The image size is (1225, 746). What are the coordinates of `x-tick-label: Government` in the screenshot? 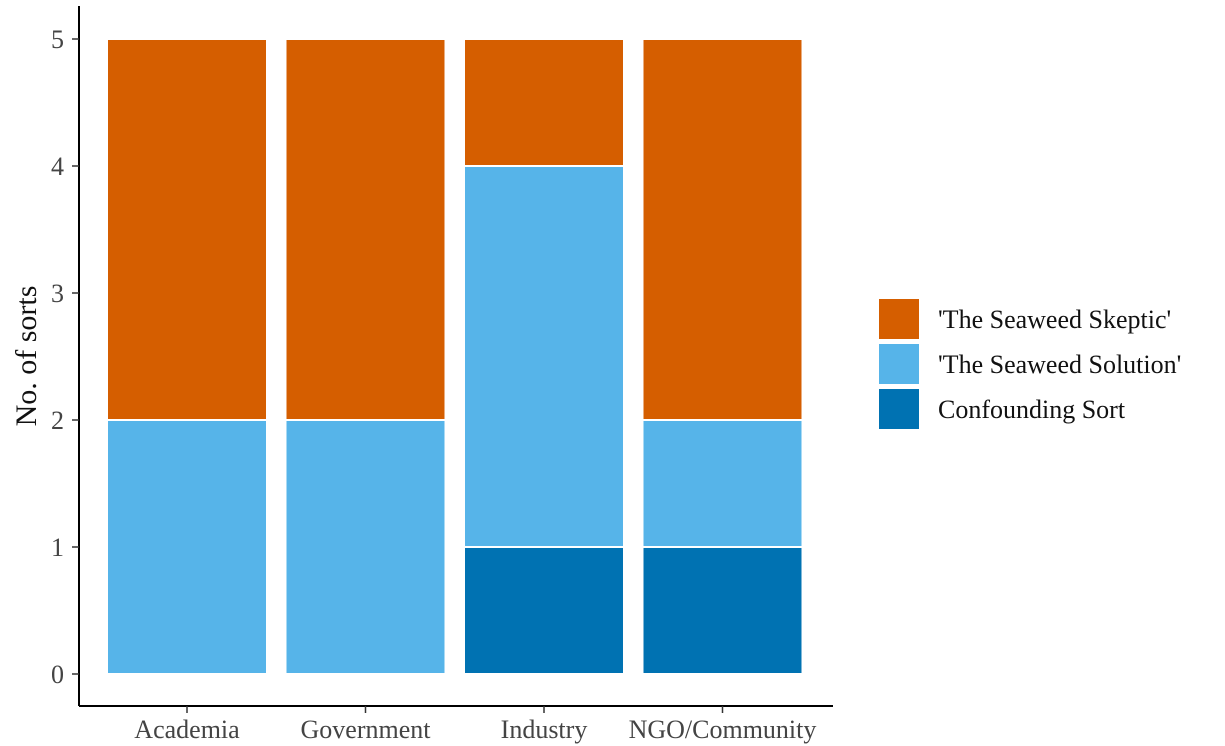 It's located at (366, 729).